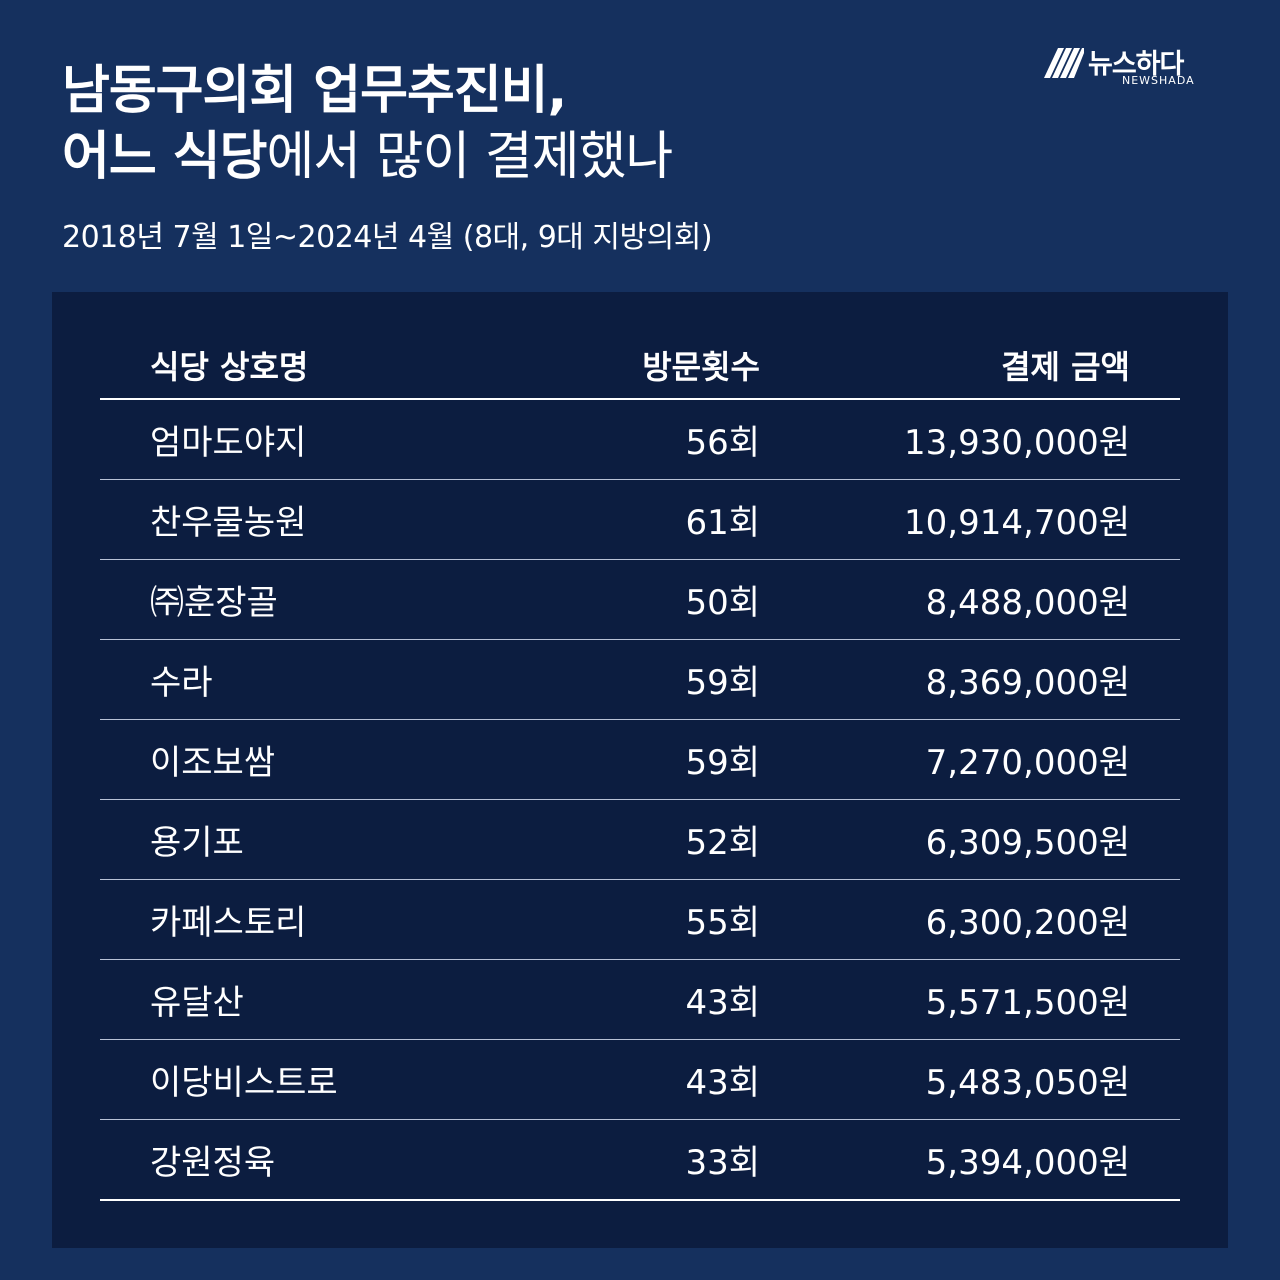 Image resolution: width=1280 pixels, height=1280 pixels. What do you see at coordinates (1027, 923) in the screenshot?
I see `cell-amount: 6,300,200원` at bounding box center [1027, 923].